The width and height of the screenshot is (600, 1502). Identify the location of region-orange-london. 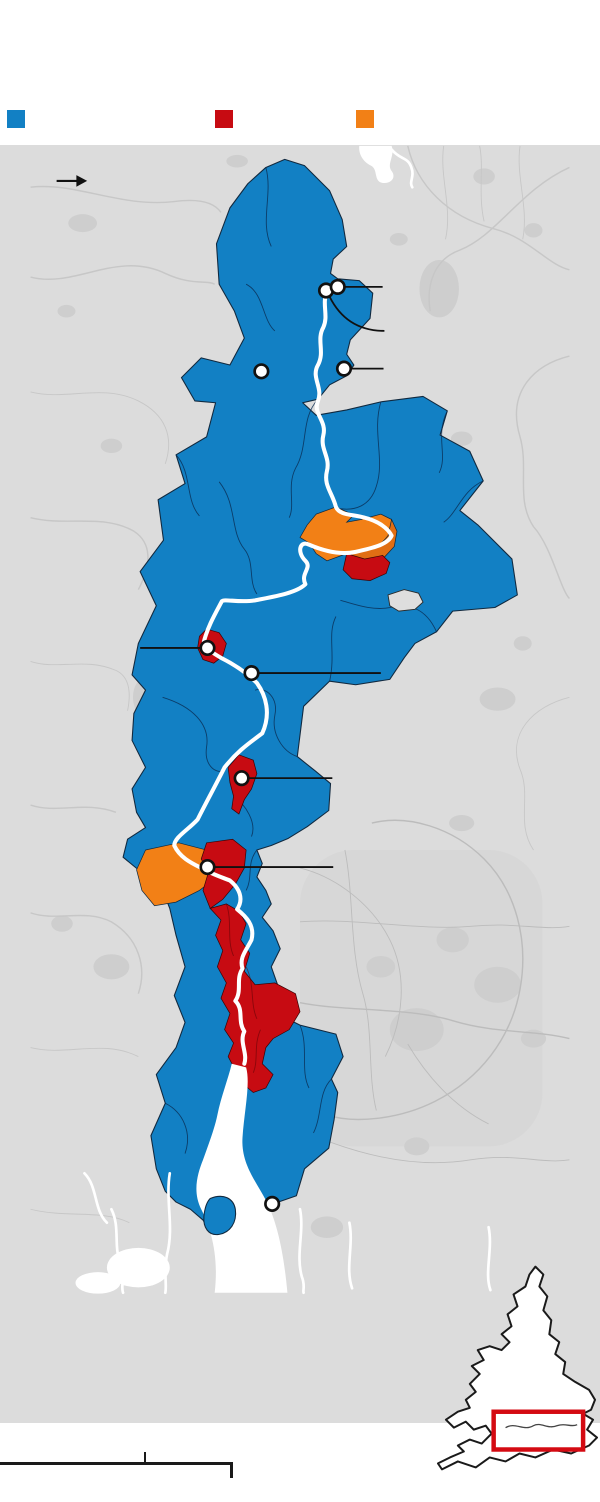
(178, 874).